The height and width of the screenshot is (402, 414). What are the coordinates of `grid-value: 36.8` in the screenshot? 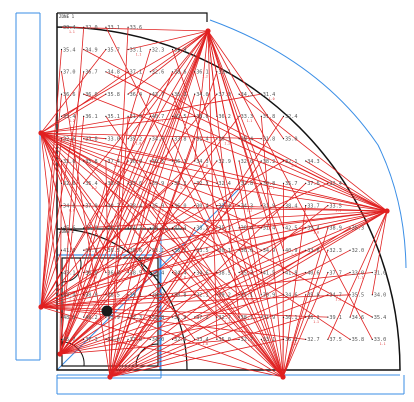 It's located at (113, 273).